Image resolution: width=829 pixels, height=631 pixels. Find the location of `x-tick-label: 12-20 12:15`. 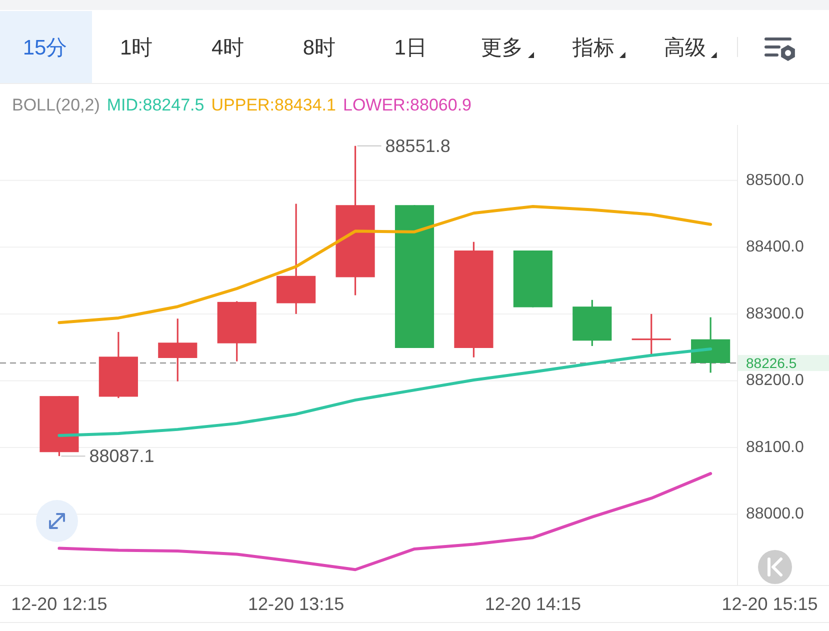

x-tick-label: 12-20 12:15 is located at coordinates (59, 604).